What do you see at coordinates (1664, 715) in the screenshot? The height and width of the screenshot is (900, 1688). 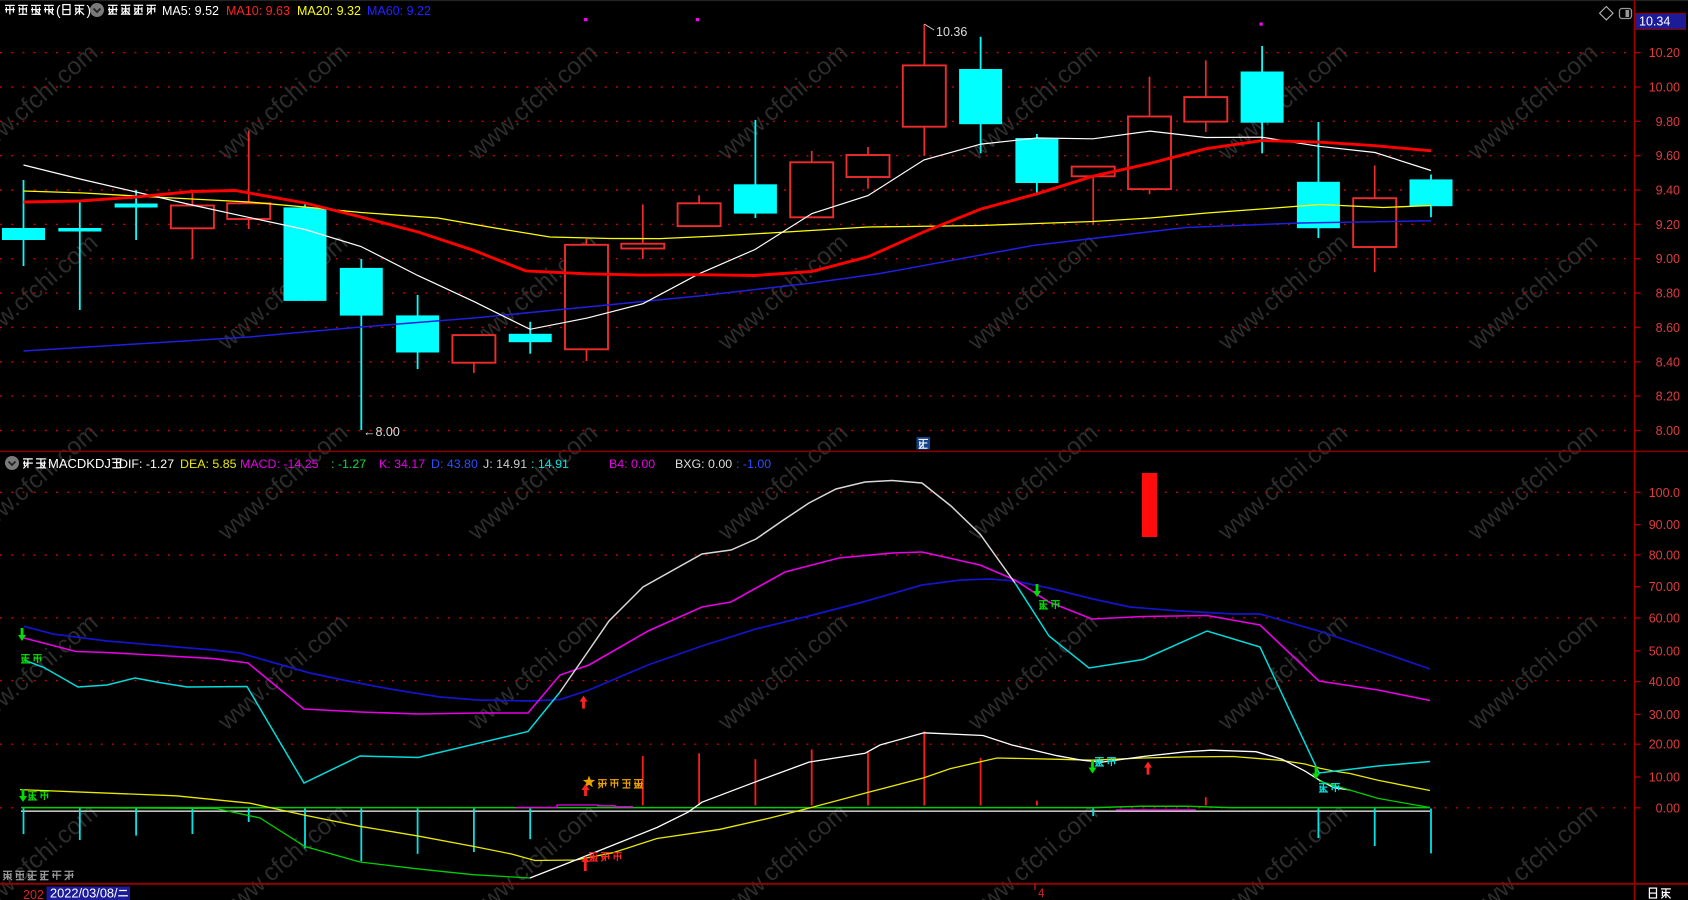 I see `svg-text: 30.00` at bounding box center [1664, 715].